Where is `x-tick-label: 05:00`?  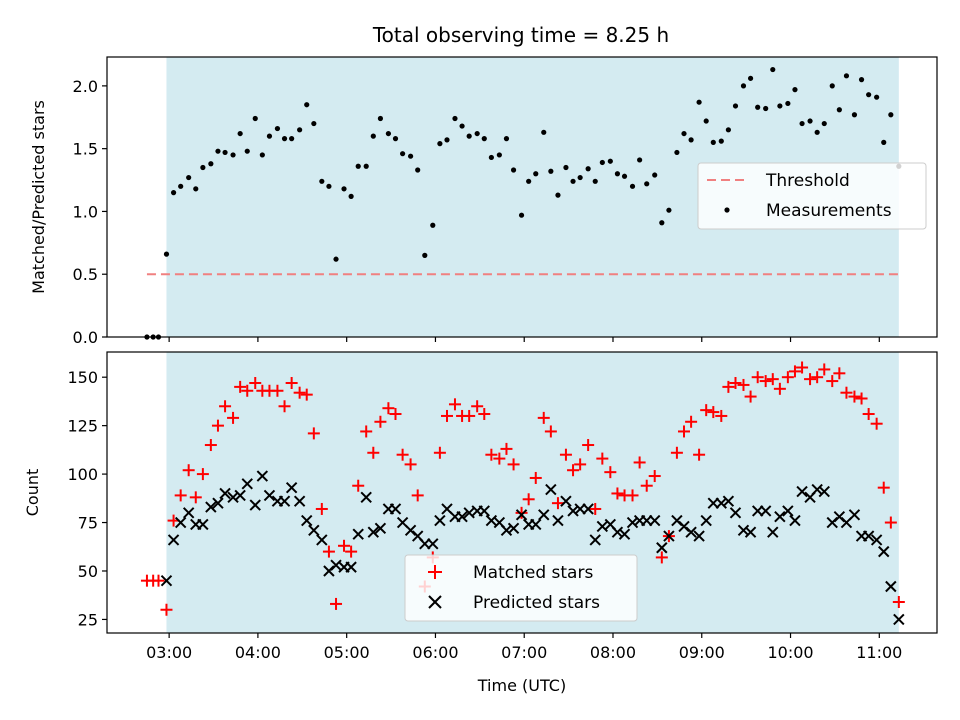
x-tick-label: 05:00 is located at coordinates (347, 652).